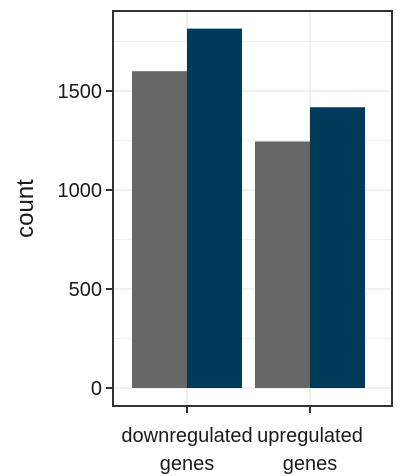 The height and width of the screenshot is (476, 411). What do you see at coordinates (186, 436) in the screenshot?
I see `x-tick-label-line: downregulated` at bounding box center [186, 436].